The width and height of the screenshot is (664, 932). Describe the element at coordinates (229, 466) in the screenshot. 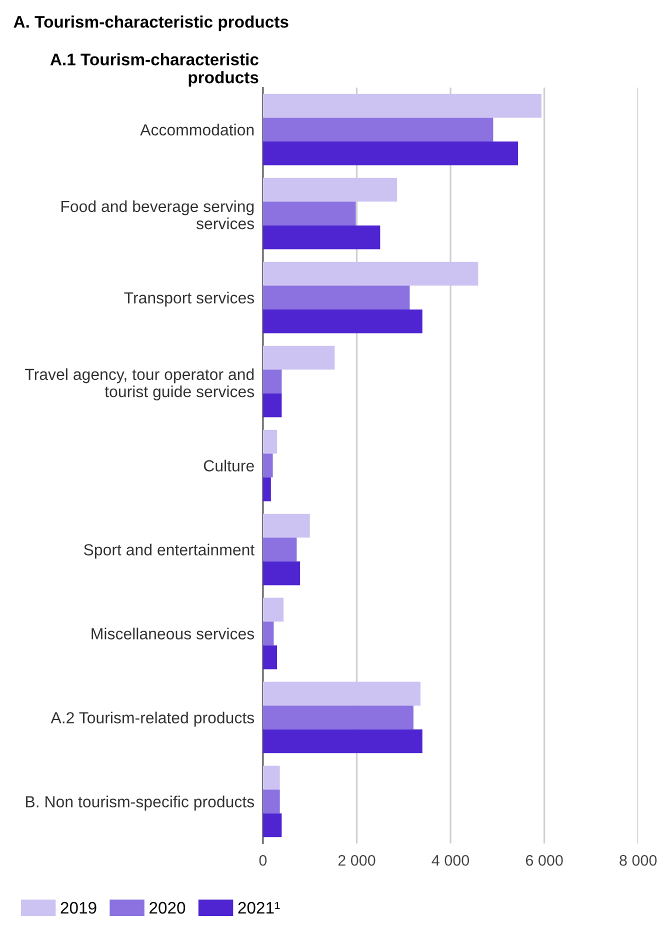

I see `y-tick-label: Culture` at that location.